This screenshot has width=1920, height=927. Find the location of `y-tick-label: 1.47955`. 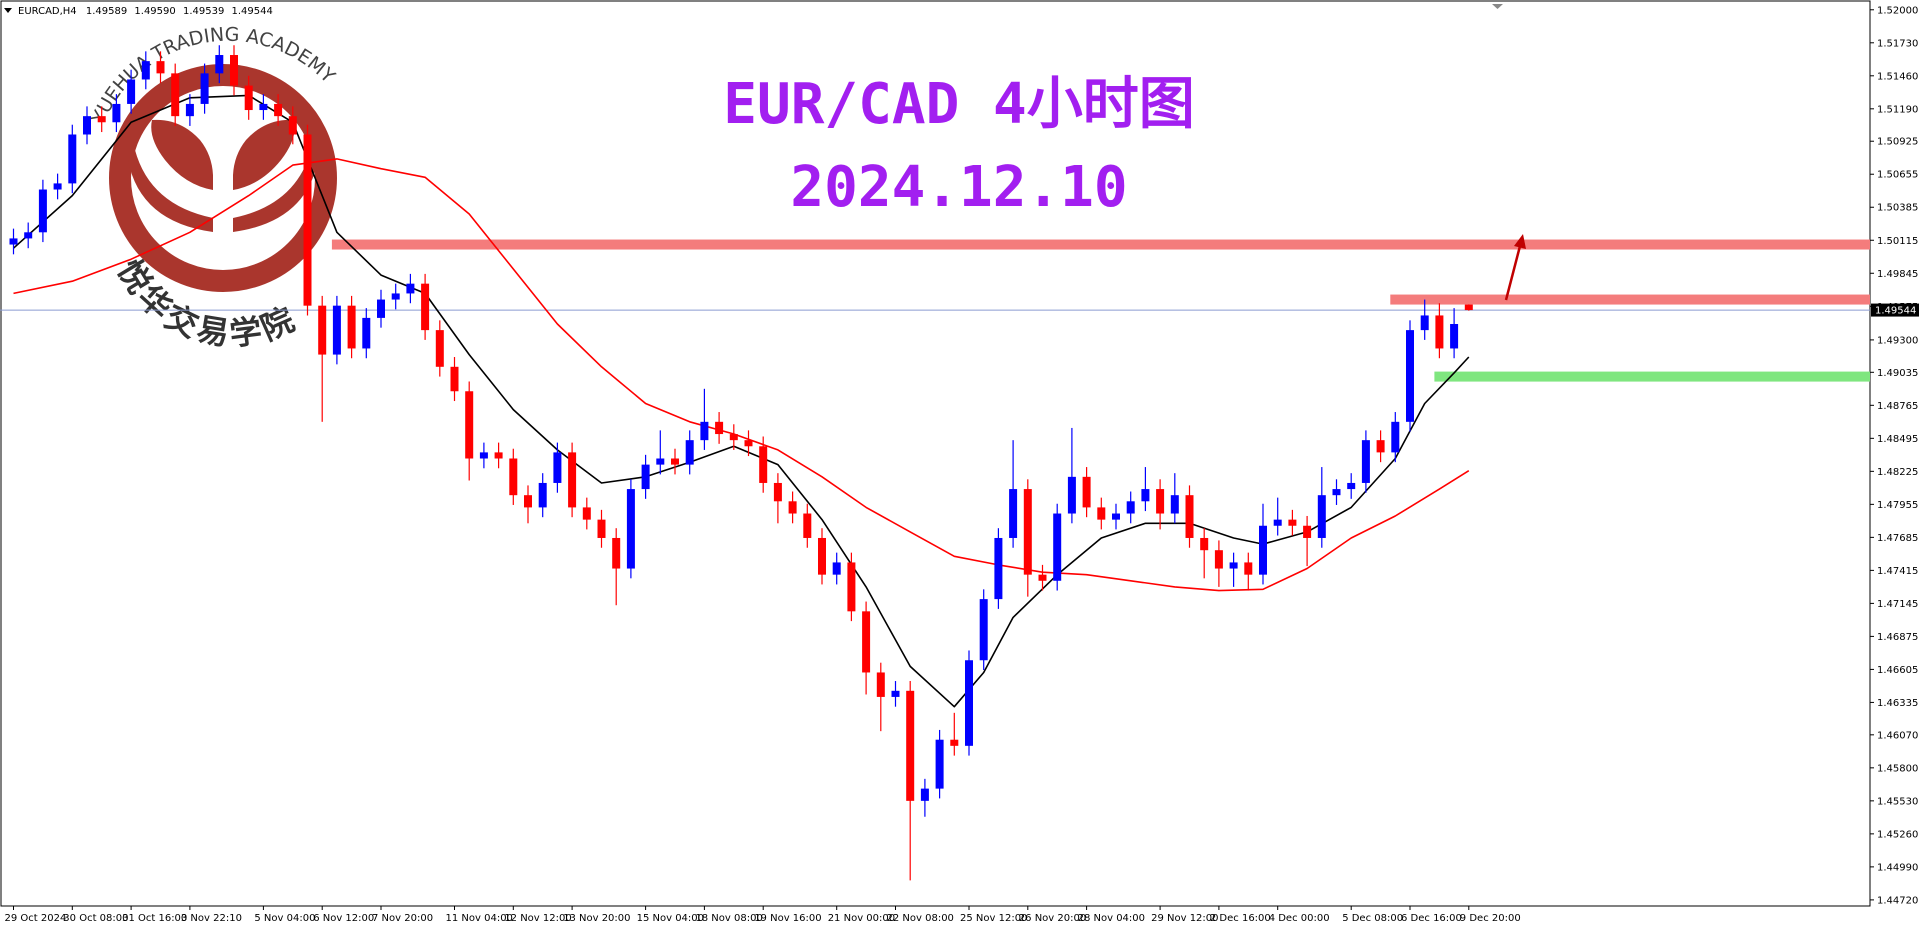

y-tick-label: 1.47955 is located at coordinates (1897, 505).